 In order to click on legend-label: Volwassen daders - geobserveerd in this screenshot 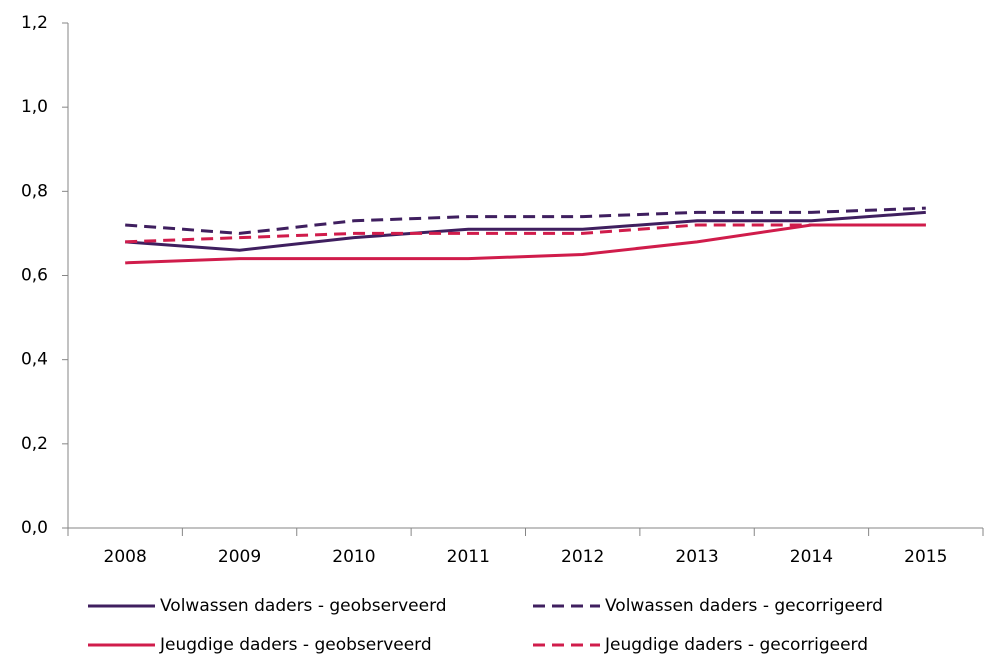, I will do `click(303, 606)`.